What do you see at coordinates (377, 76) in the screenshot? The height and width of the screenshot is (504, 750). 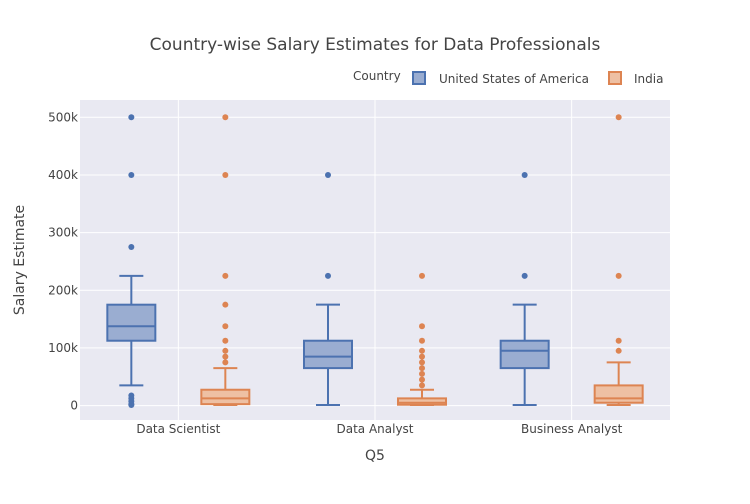 I see `legend-title: Country` at bounding box center [377, 76].